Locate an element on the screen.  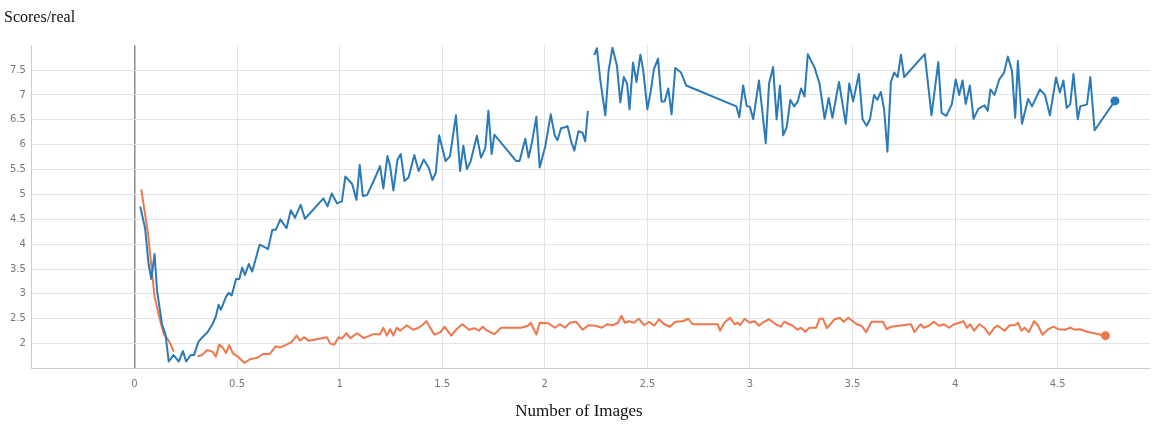
x-tick-label: 2 is located at coordinates (544, 383).